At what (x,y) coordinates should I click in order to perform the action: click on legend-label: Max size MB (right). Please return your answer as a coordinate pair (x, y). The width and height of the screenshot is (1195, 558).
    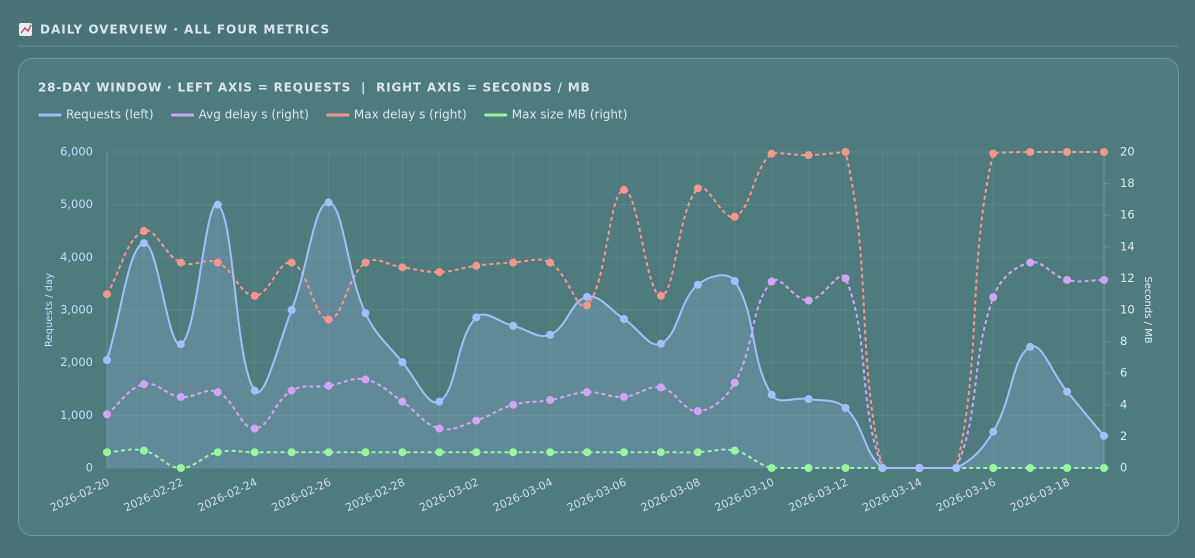
    Looking at the image, I should click on (570, 115).